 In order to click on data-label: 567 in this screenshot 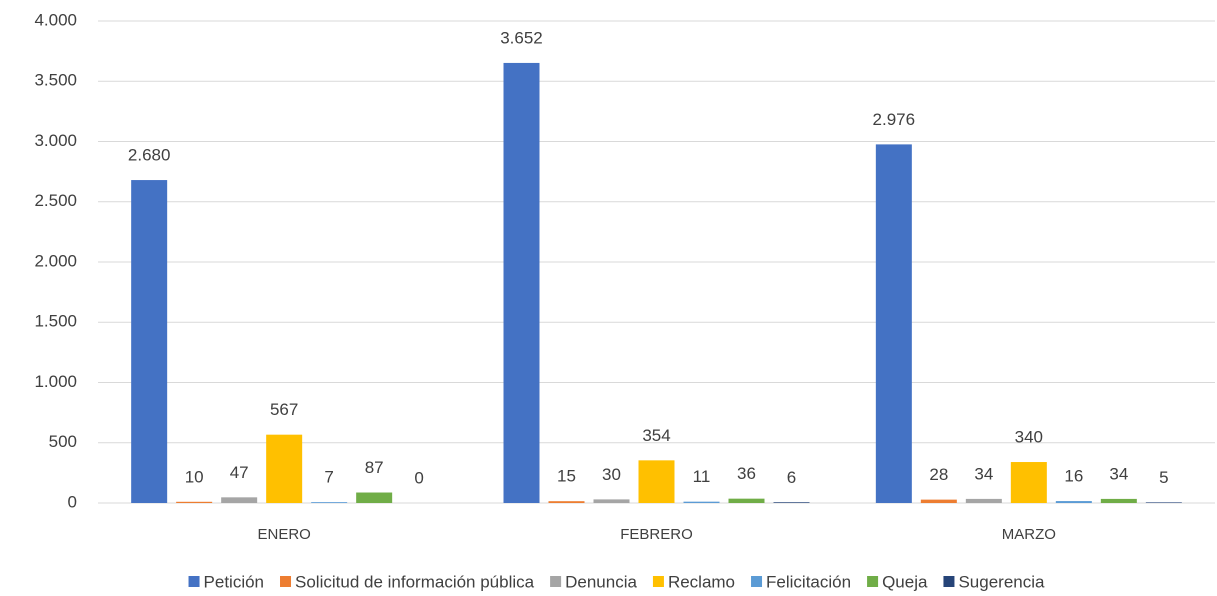, I will do `click(284, 409)`.